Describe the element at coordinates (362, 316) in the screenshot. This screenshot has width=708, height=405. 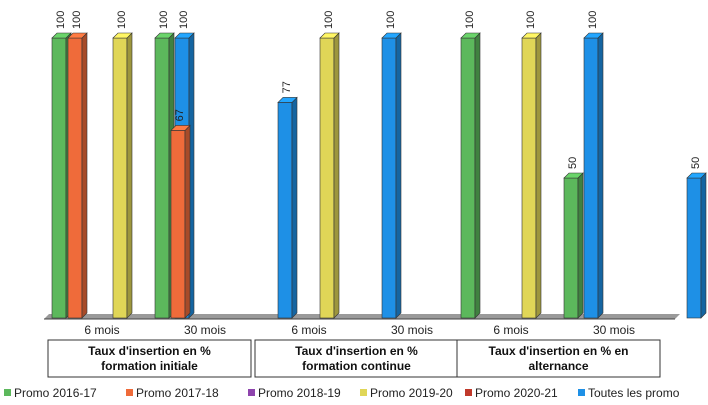
I see `chart-floor` at that location.